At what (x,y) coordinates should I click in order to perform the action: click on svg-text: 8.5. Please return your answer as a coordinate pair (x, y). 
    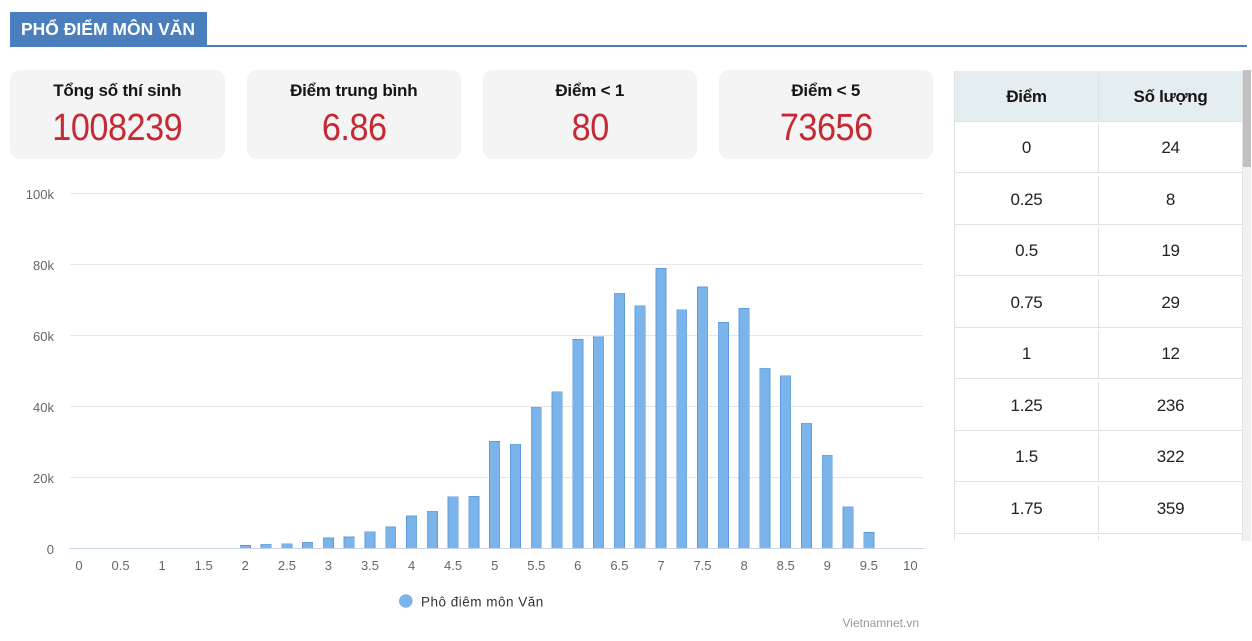
    Looking at the image, I should click on (786, 565).